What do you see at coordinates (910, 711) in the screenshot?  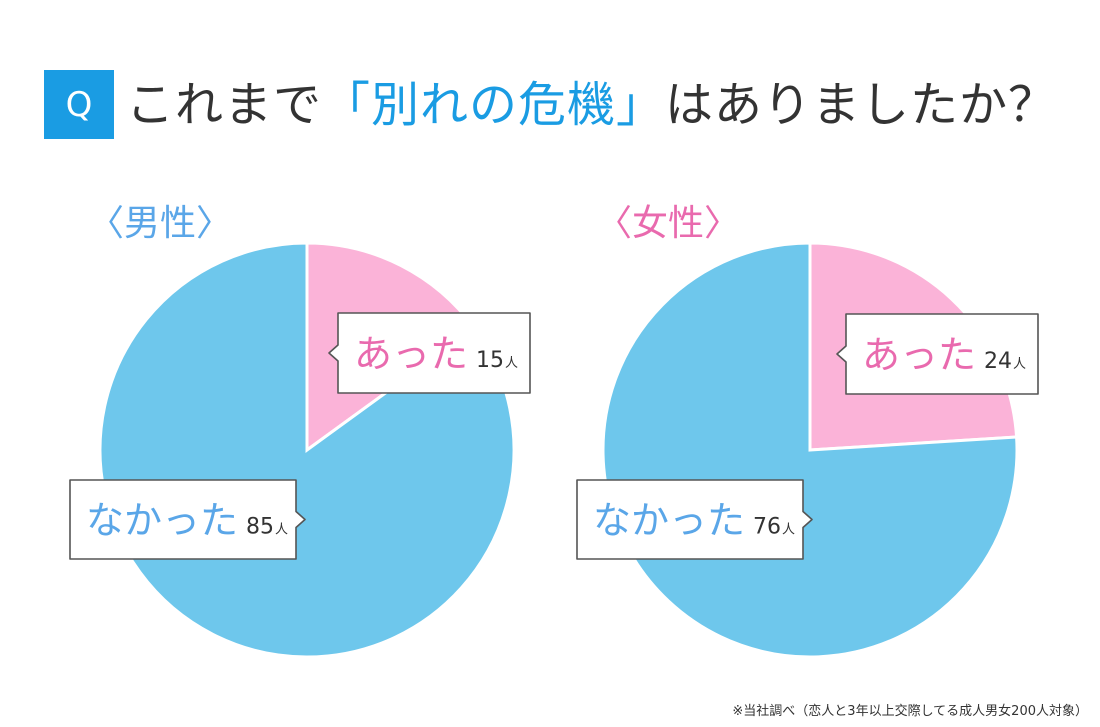 I see `footnote: ※当社調べ（恋人と3年以上交際してる成人男女200人対象）` at bounding box center [910, 711].